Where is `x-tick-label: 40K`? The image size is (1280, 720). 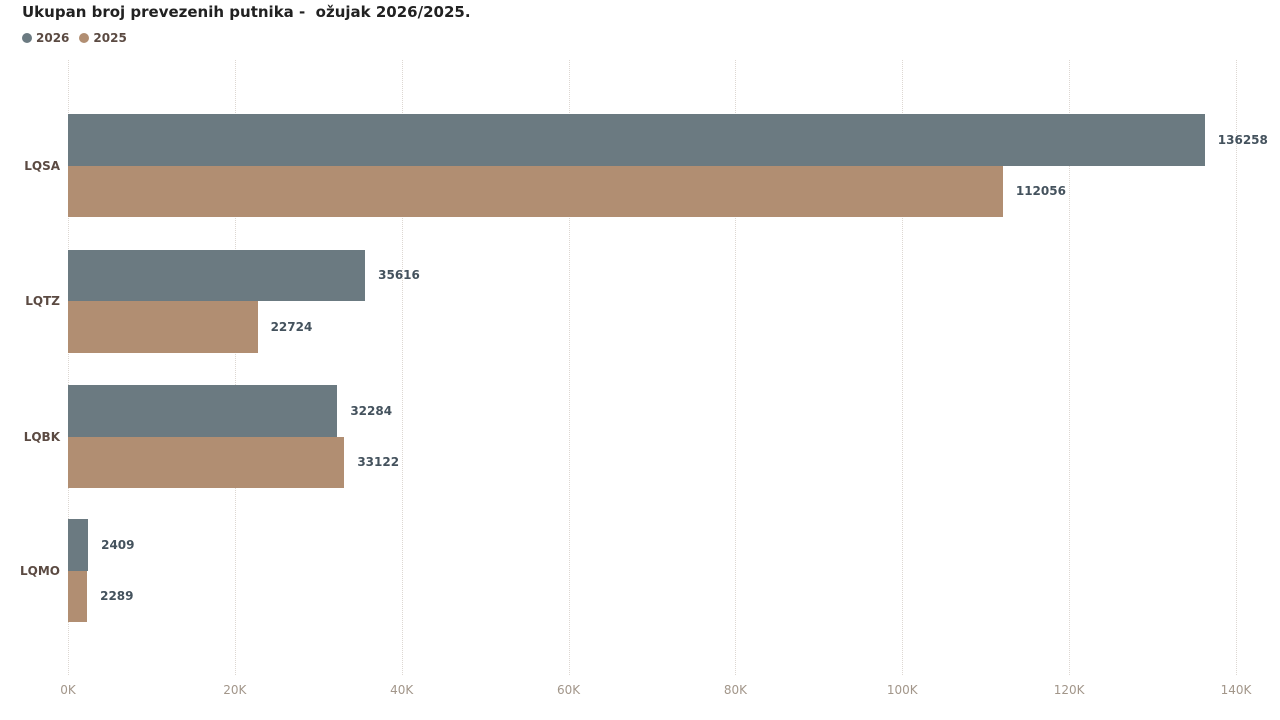
x-tick-label: 40K is located at coordinates (402, 690).